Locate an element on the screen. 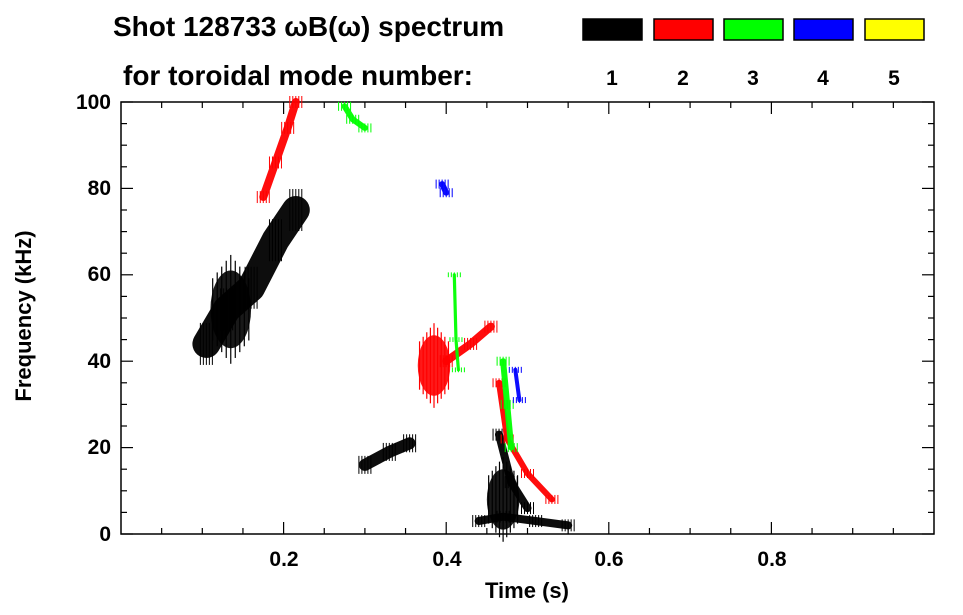 The width and height of the screenshot is (963, 615). chart-title: Shot 128733 ωB(ω) spectrum is located at coordinates (308, 26).